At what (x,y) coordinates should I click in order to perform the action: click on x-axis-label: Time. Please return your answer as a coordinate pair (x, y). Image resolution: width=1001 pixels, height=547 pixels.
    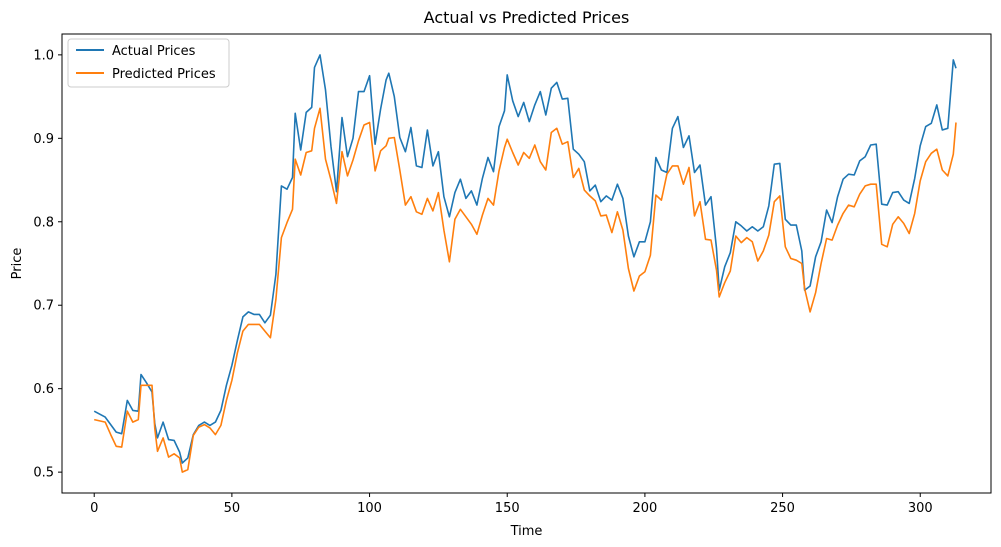
    Looking at the image, I should click on (526, 531).